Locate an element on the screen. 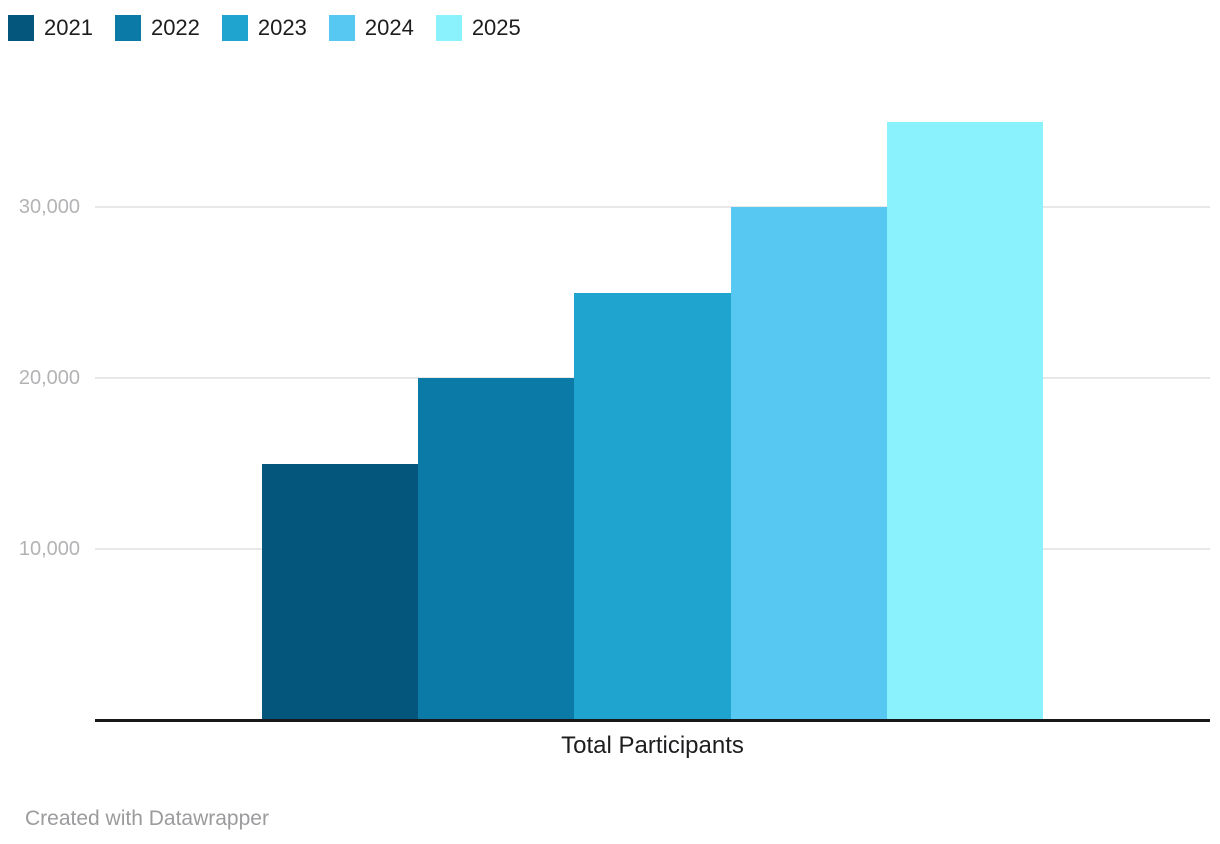 Image resolution: width=1220 pixels, height=844 pixels. legend-swatch-2022 is located at coordinates (127, 28).